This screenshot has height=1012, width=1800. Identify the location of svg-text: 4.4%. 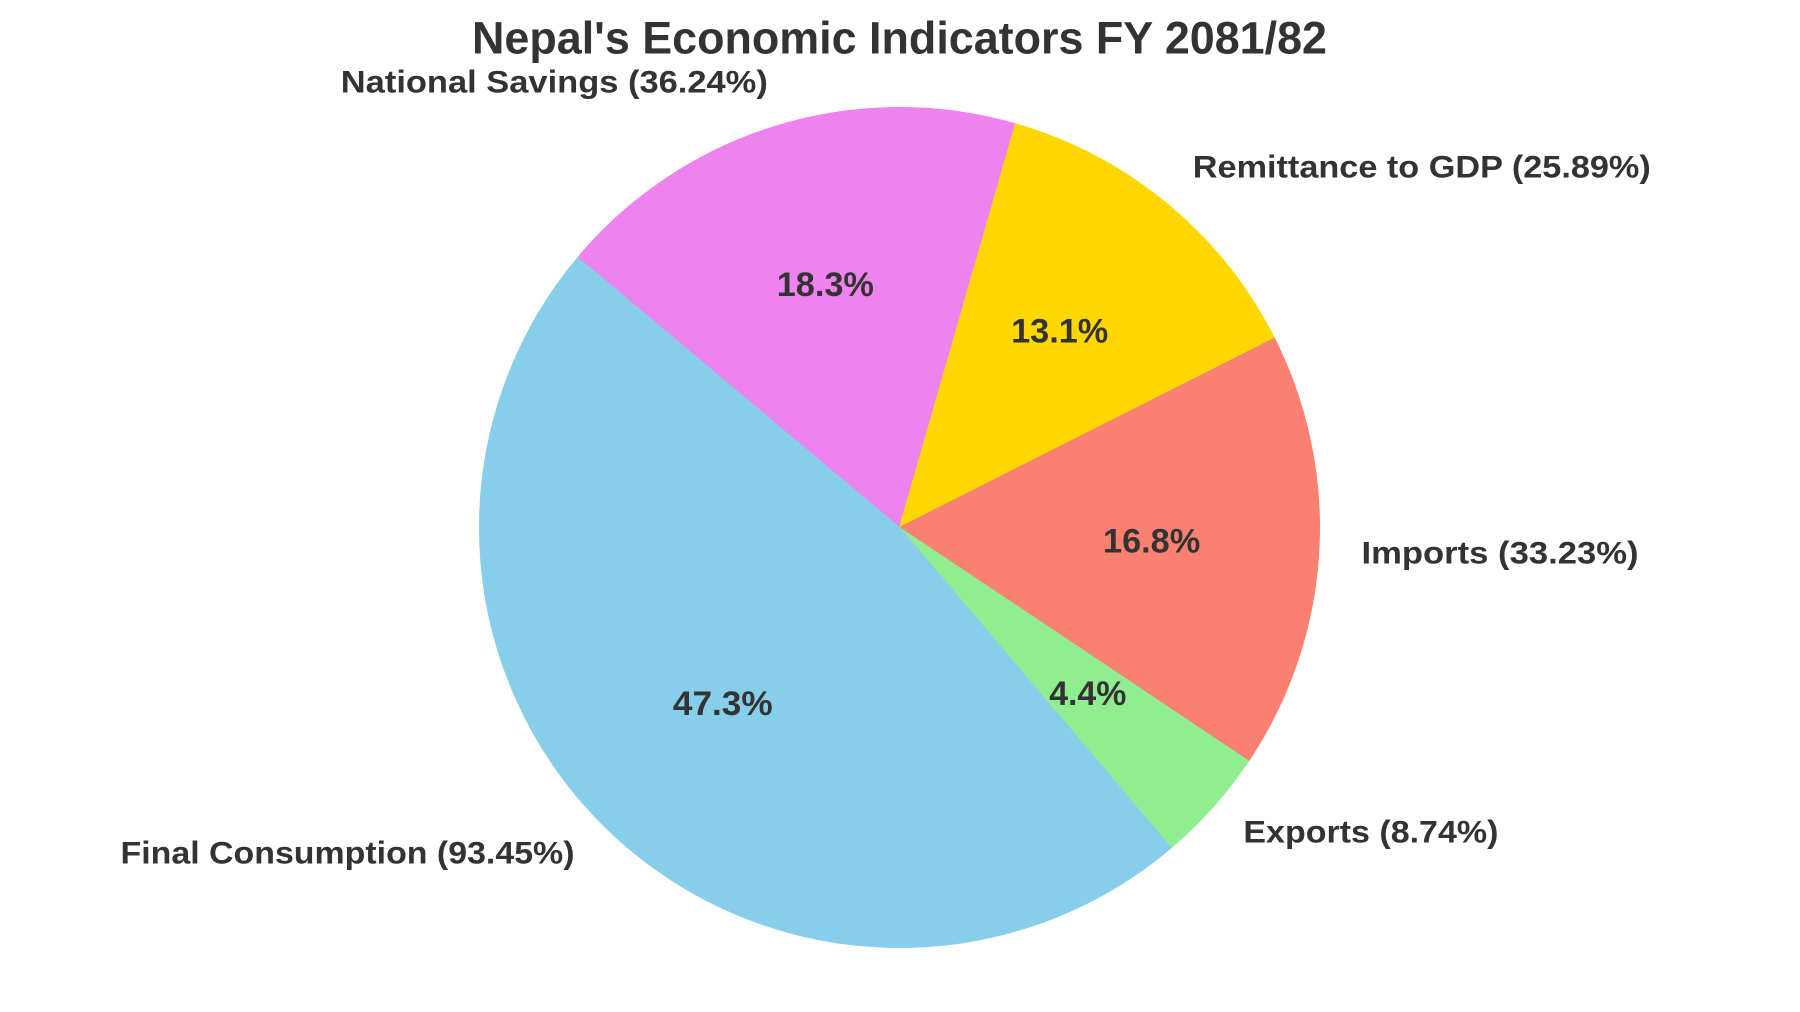
(1087, 694).